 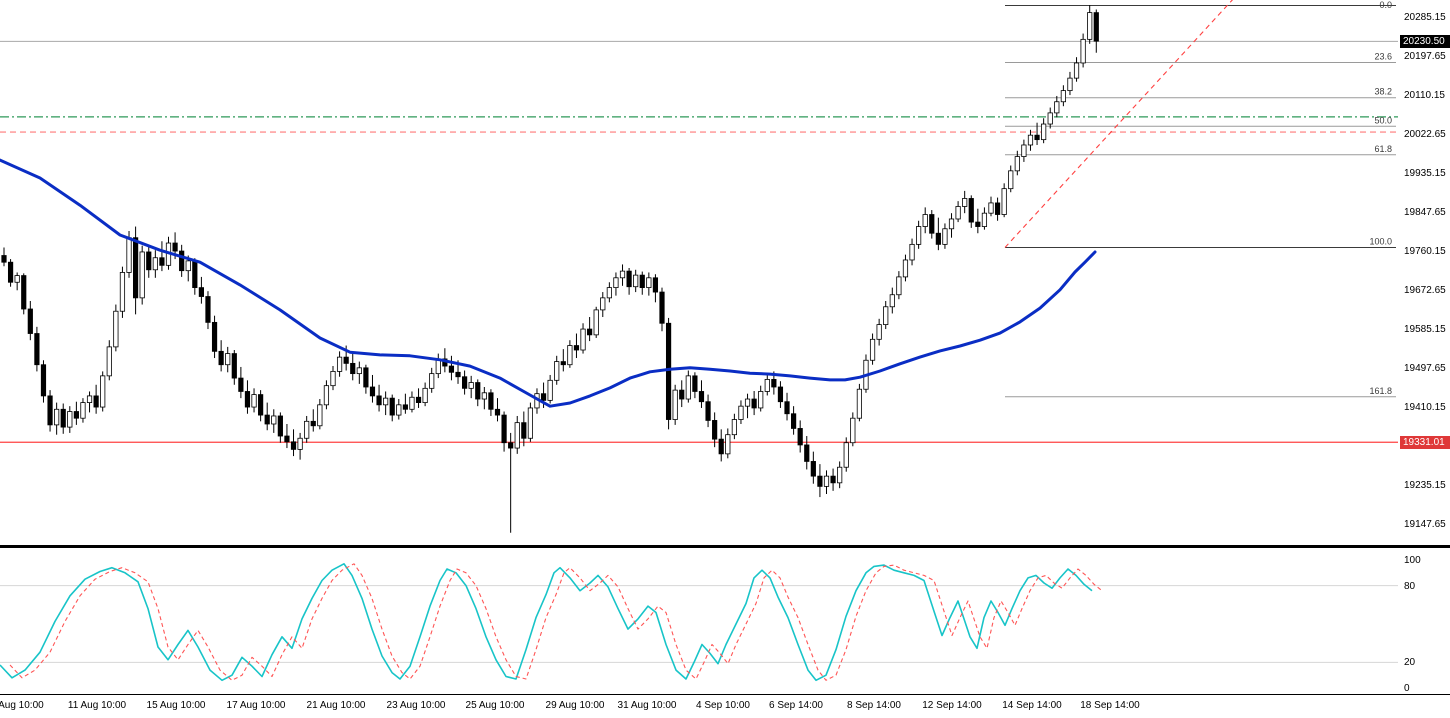 I want to click on price-axis-label: 19847.65, so click(x=1425, y=212).